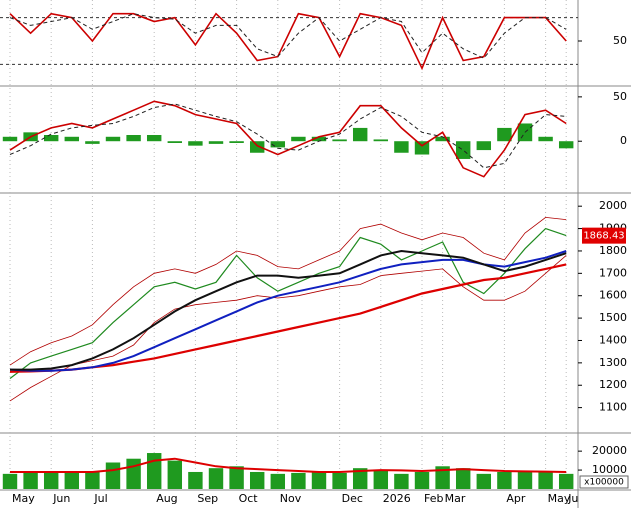  Describe the element at coordinates (100, 498) in the screenshot. I see `x-tick-label: Jul` at that location.